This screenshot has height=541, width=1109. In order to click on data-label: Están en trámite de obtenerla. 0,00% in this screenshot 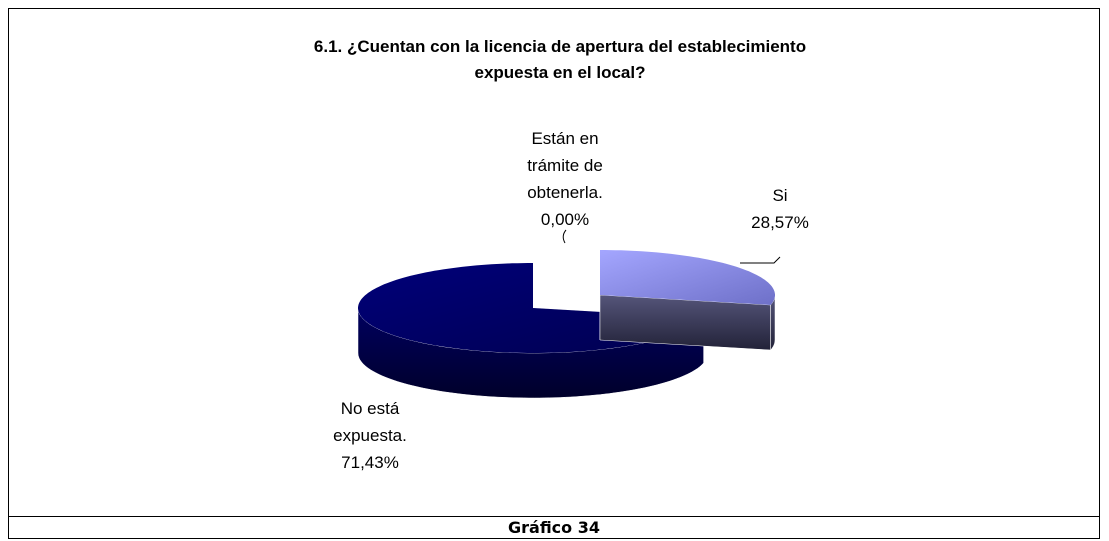, I will do `click(565, 179)`.